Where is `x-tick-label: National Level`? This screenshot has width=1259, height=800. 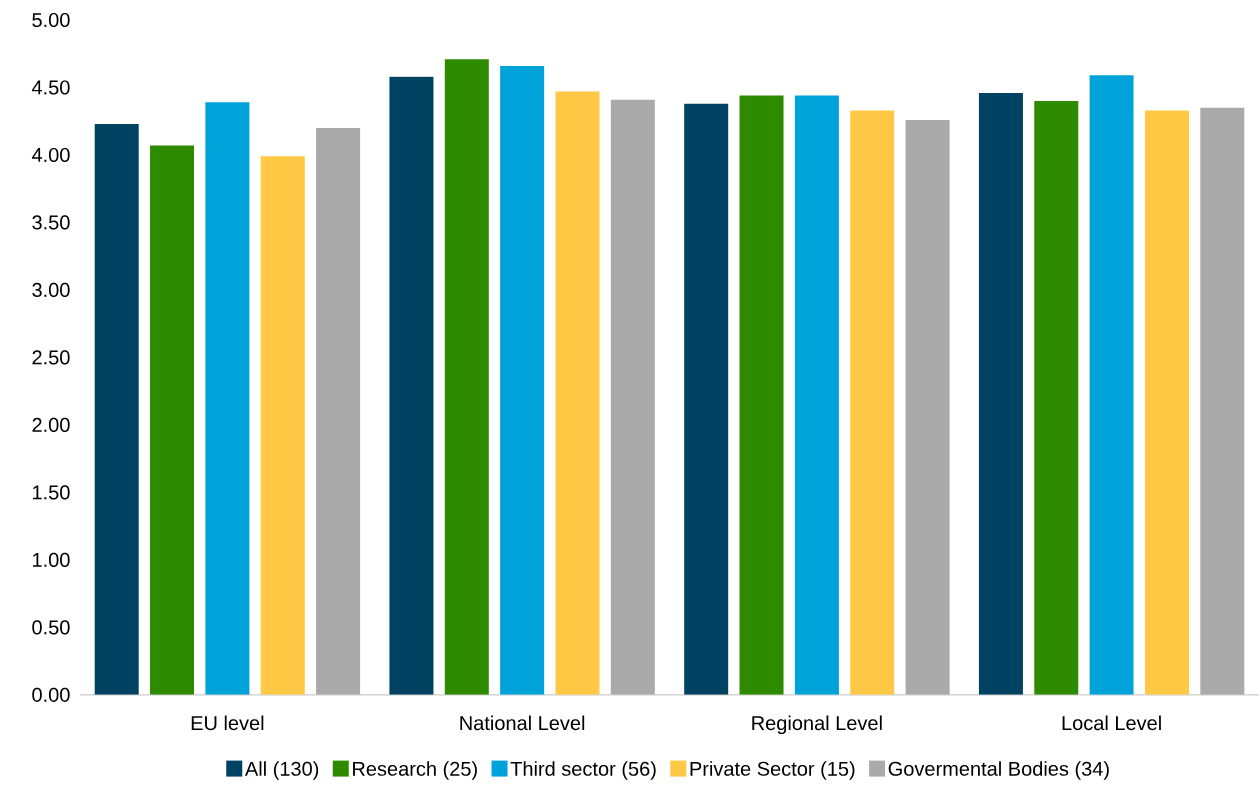 x-tick-label: National Level is located at coordinates (522, 723).